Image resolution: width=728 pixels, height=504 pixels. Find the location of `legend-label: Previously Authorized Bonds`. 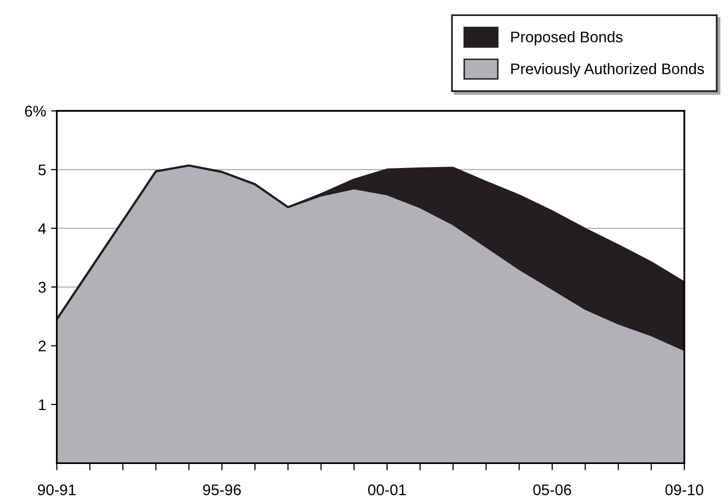

legend-label: Previously Authorized Bonds is located at coordinates (607, 70).